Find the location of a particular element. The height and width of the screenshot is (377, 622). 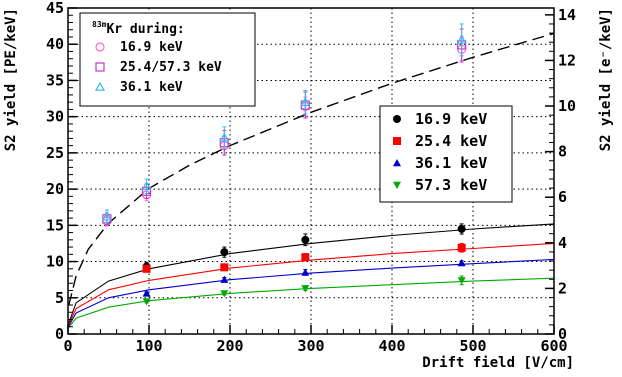

x-tick-label: 600 is located at coordinates (553, 346).